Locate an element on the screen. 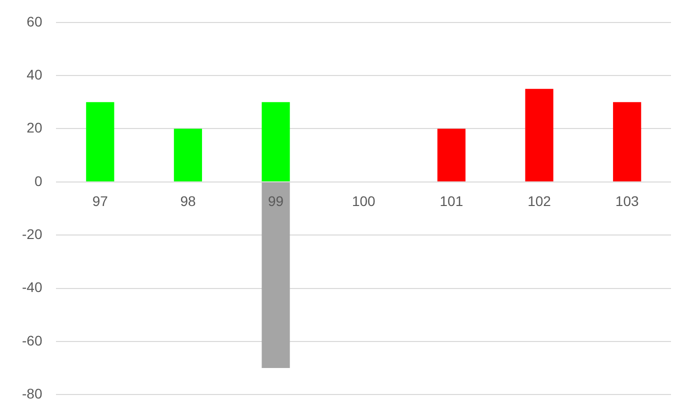  x-tick-label: 100 is located at coordinates (364, 201).